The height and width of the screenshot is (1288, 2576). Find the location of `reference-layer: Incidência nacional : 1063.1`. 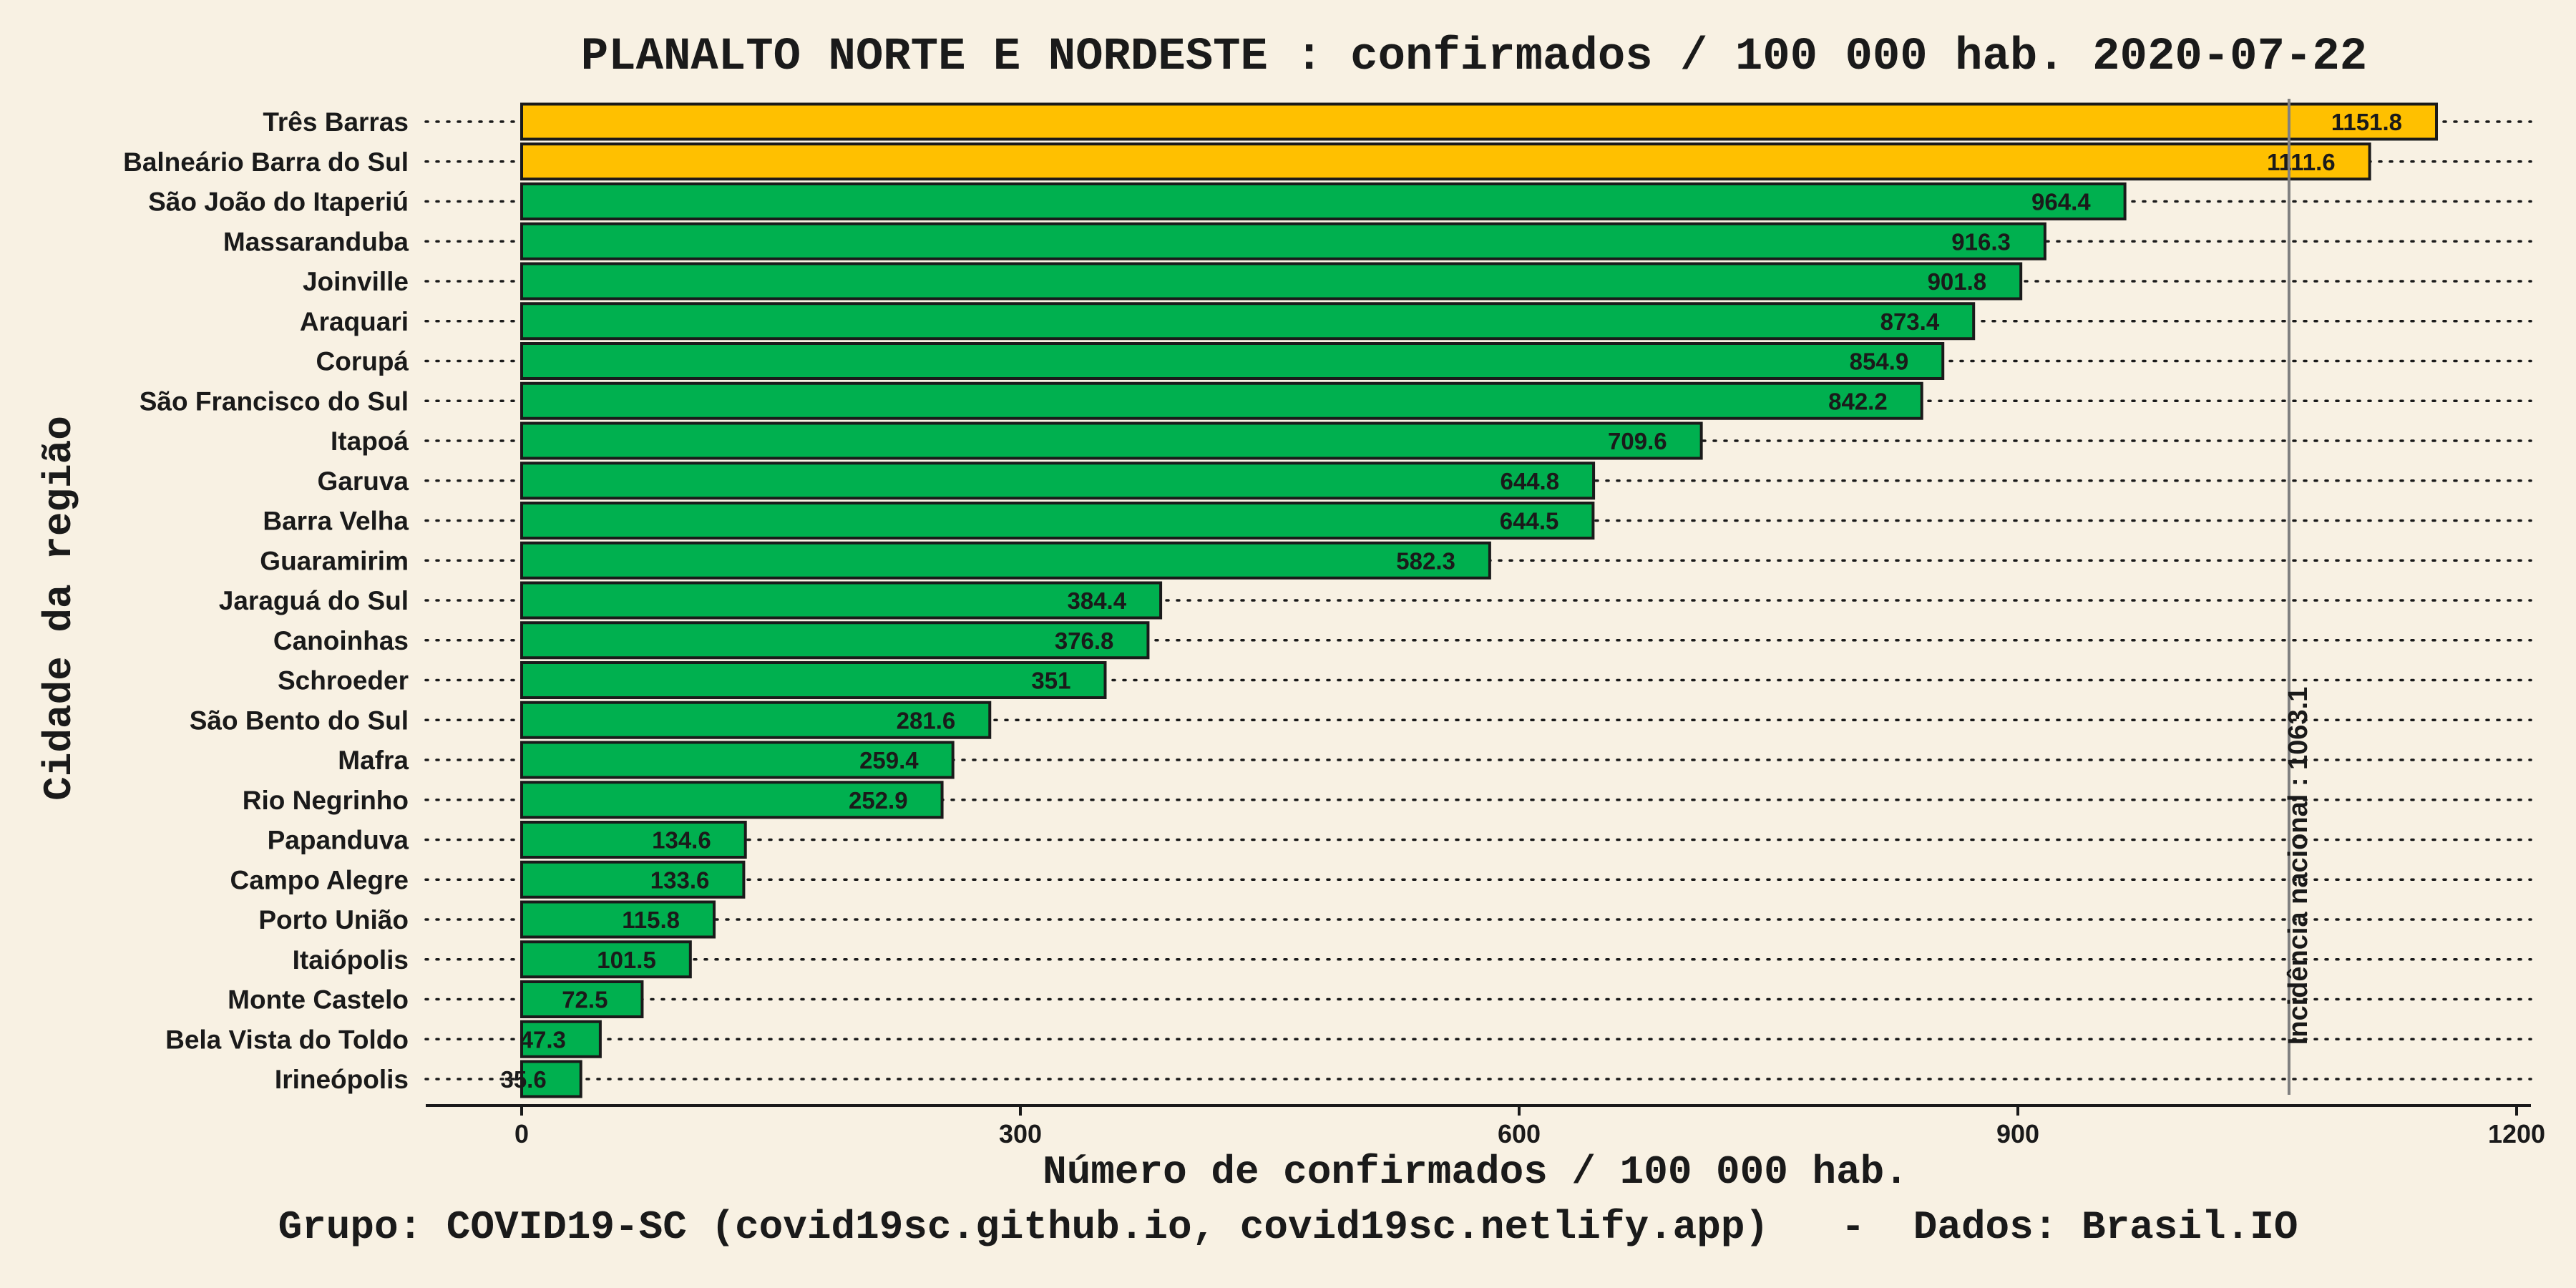

reference-layer: Incidência nacional : 1063.1 is located at coordinates (2298, 597).